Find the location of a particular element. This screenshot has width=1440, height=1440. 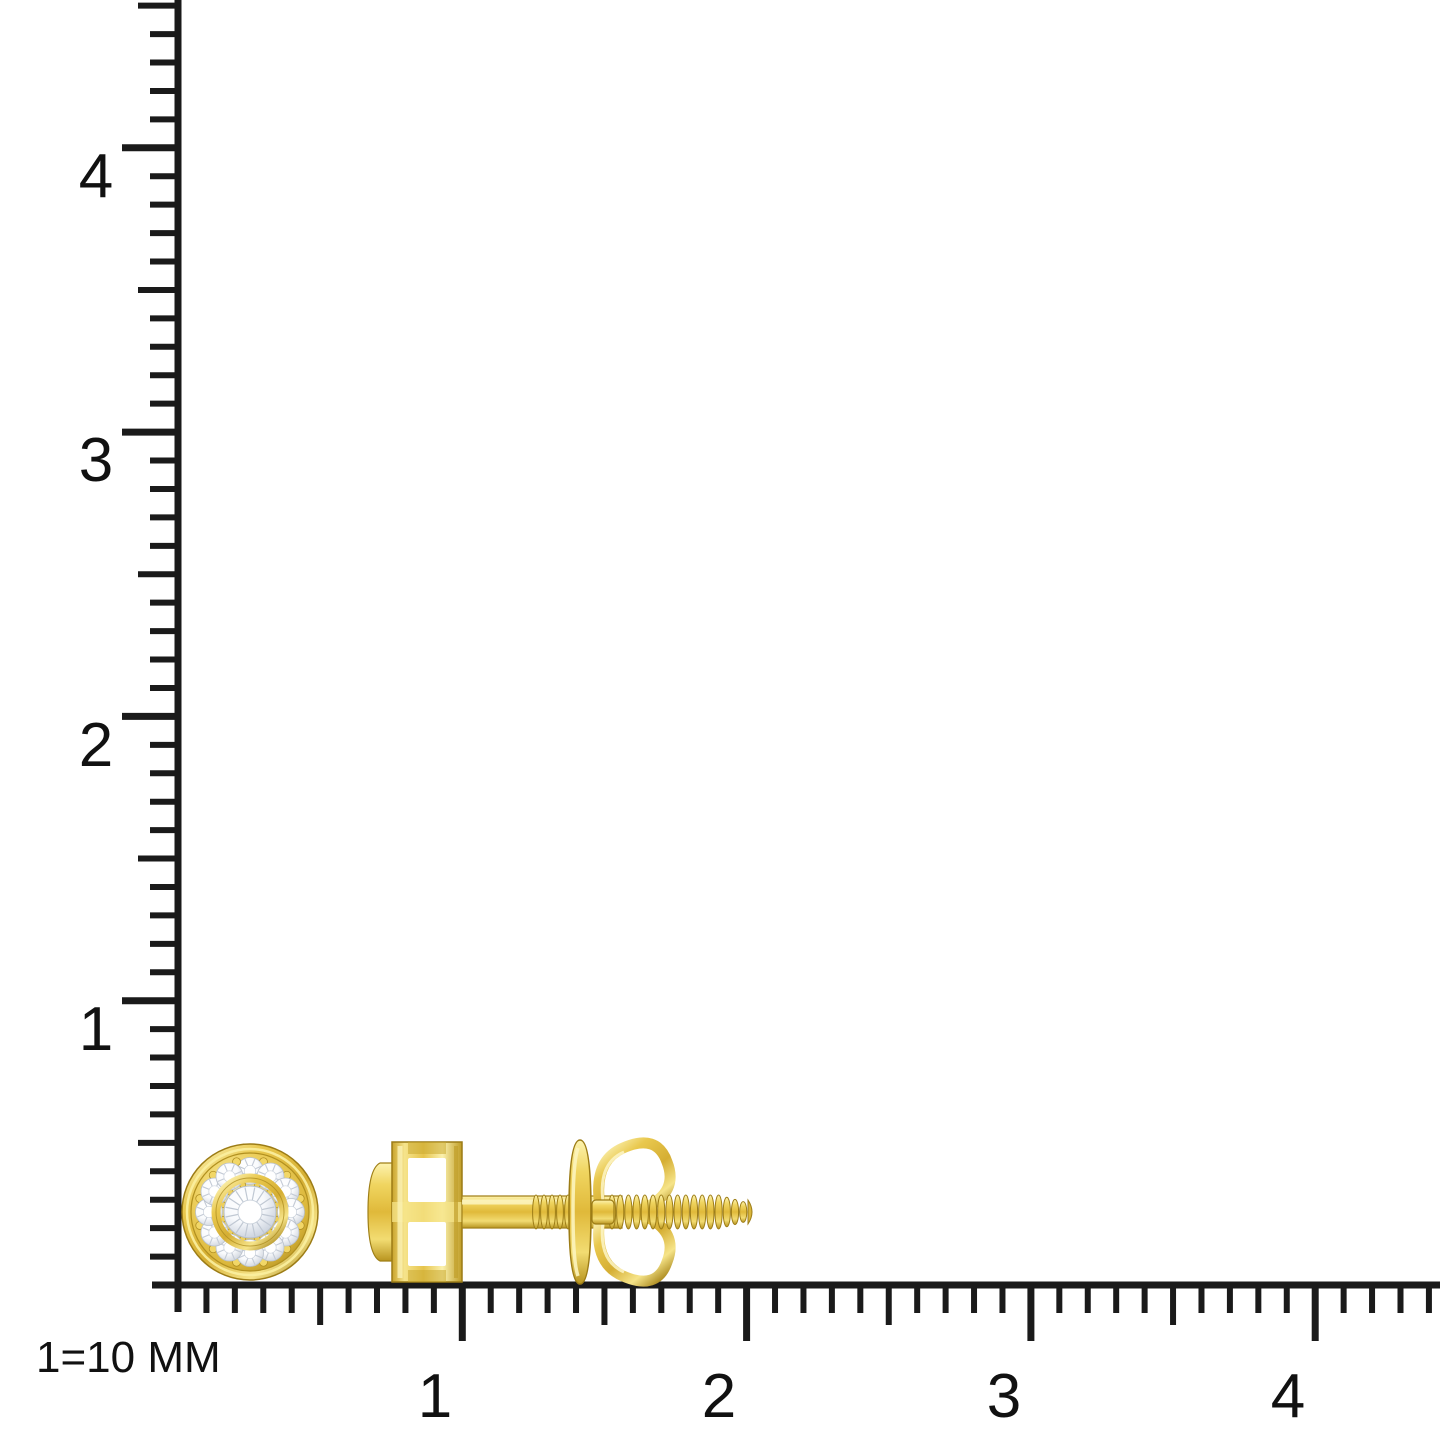

vertical-tick-label: 1 is located at coordinates (96, 1029).